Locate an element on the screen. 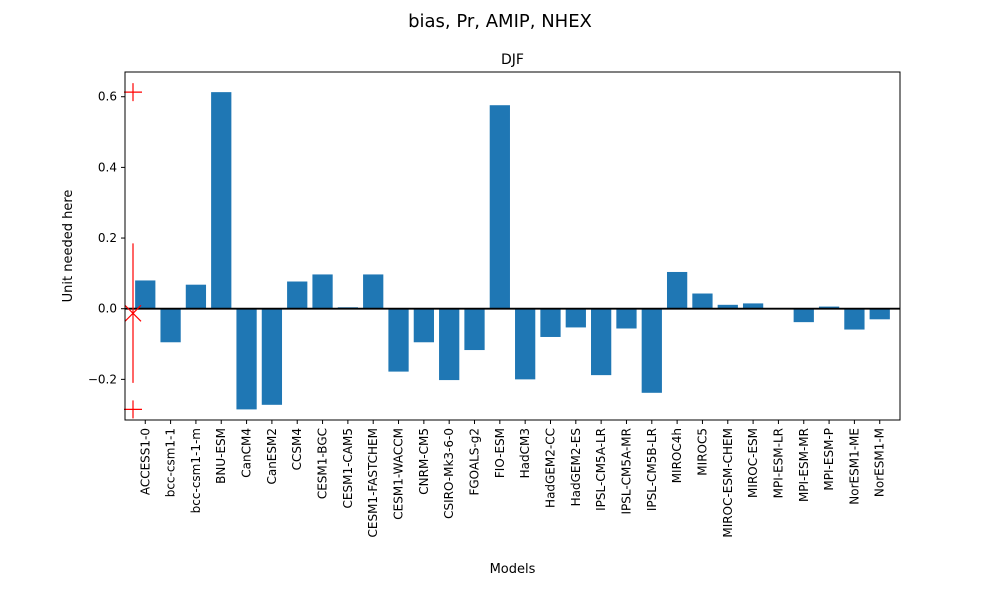 This screenshot has height=600, width=1000. figure-suptitle: bias, Pr, AMIP, NHEX is located at coordinates (500, 21).